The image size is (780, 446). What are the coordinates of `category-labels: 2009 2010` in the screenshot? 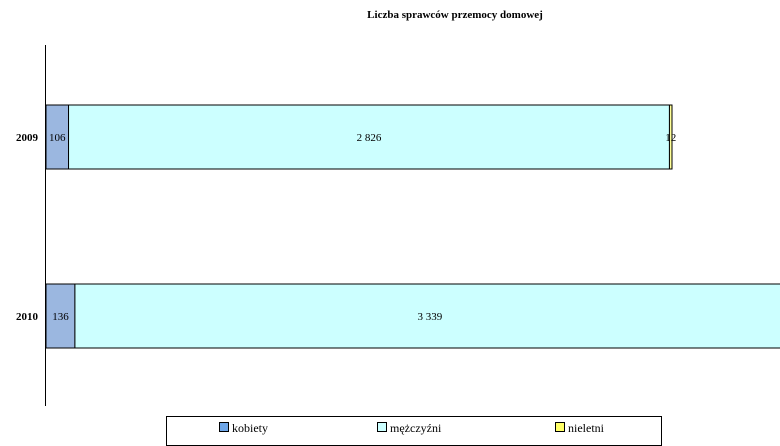 It's located at (27, 227).